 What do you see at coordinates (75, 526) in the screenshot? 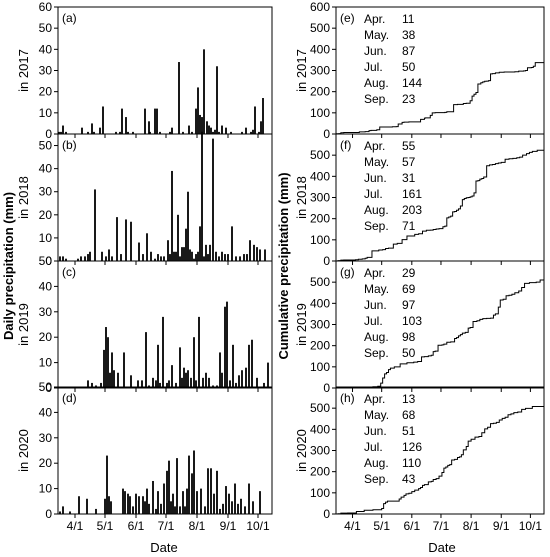
I see `x-tick-label: 4/1` at bounding box center [75, 526].